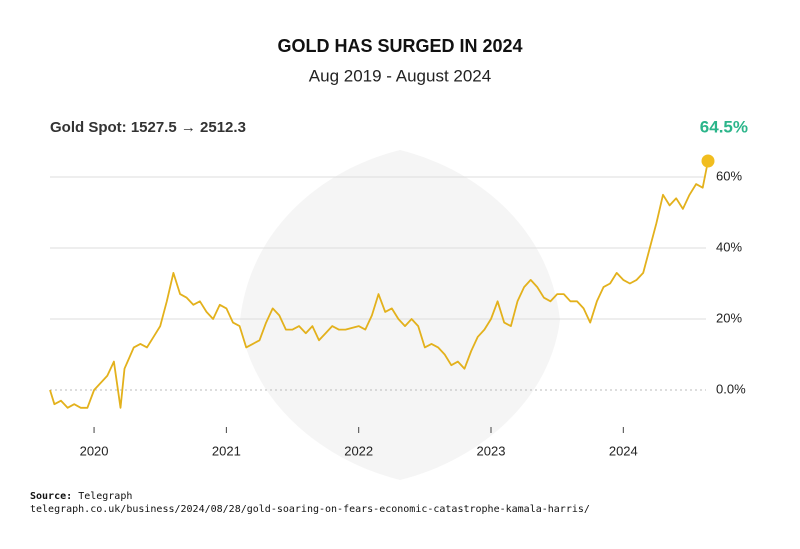 The height and width of the screenshot is (549, 800). What do you see at coordinates (94, 450) in the screenshot?
I see `x-tick-label: 2020` at bounding box center [94, 450].